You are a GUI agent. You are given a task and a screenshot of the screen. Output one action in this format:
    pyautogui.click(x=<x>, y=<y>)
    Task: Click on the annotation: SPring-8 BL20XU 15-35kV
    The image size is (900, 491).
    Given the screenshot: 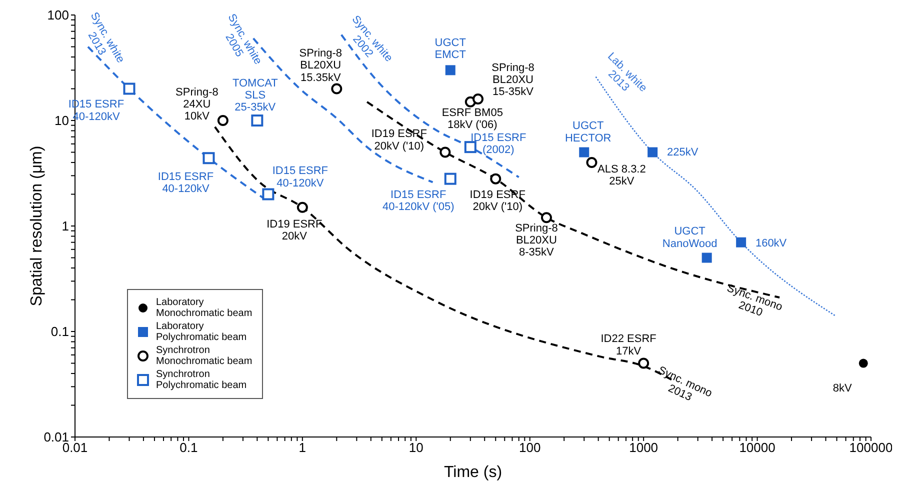 What is the action you would take?
    pyautogui.click(x=513, y=80)
    